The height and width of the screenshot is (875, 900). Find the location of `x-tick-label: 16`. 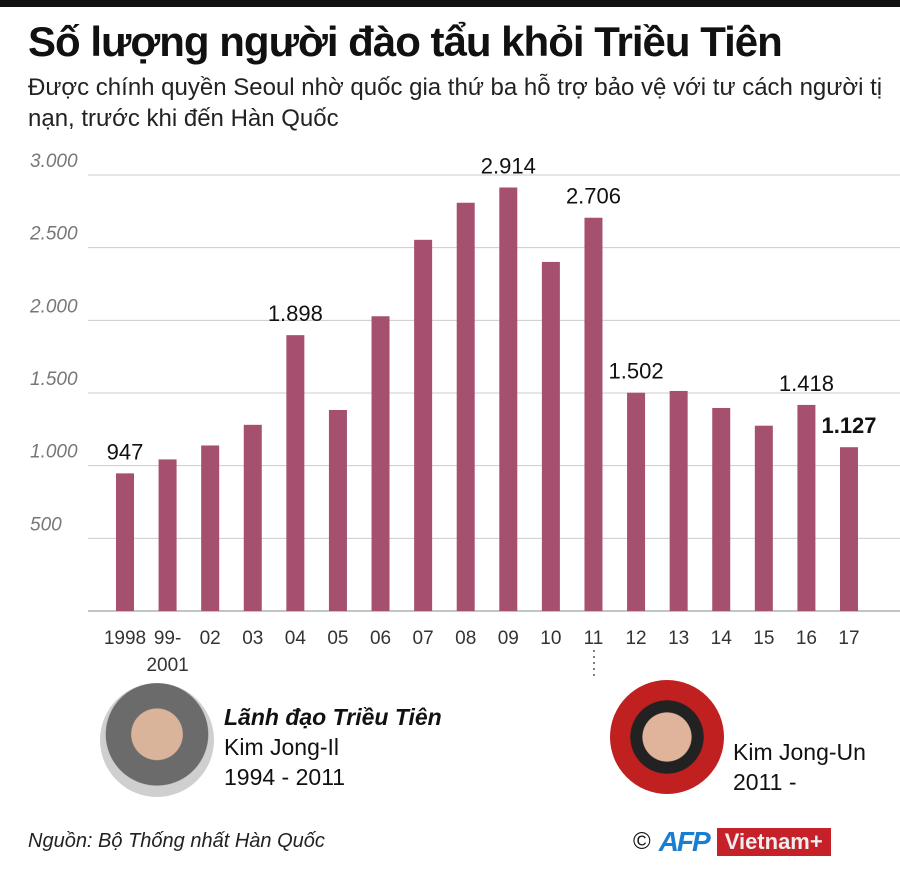

x-tick-label: 16 is located at coordinates (806, 638).